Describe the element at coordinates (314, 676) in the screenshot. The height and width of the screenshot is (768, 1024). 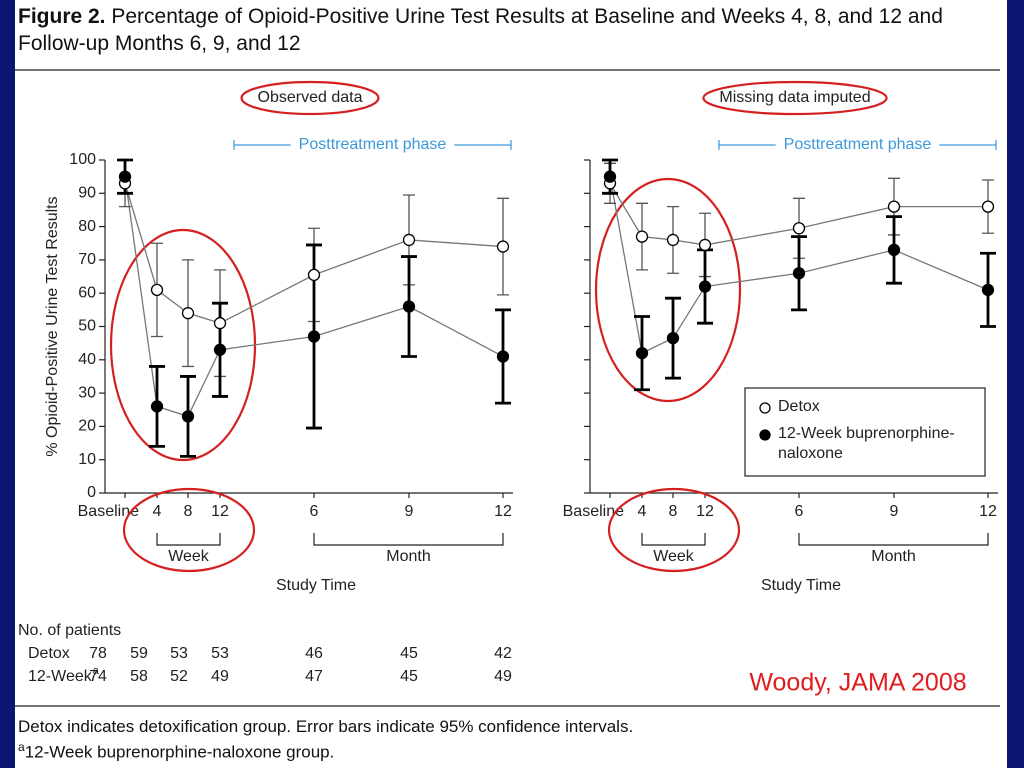
I see `row-value: 47` at that location.